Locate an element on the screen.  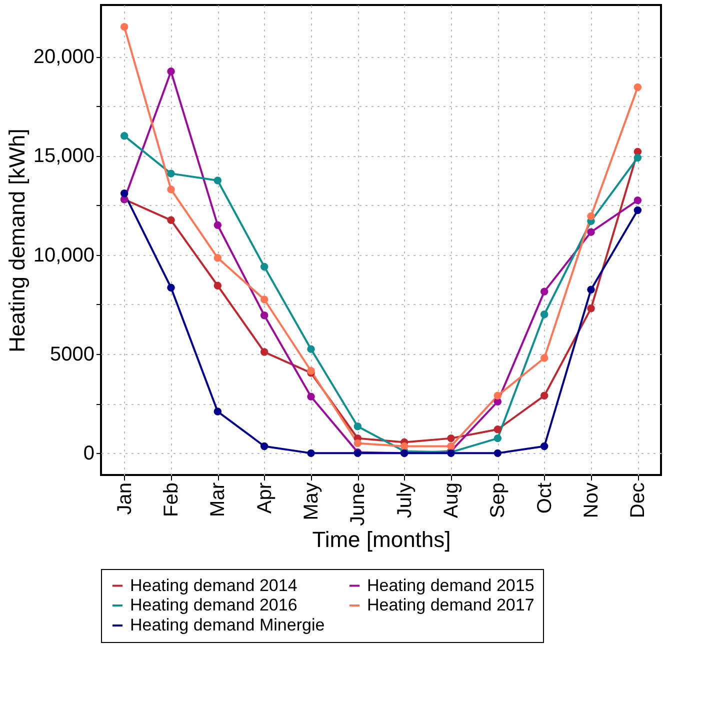
x-tick-label: Sep is located at coordinates (498, 500).